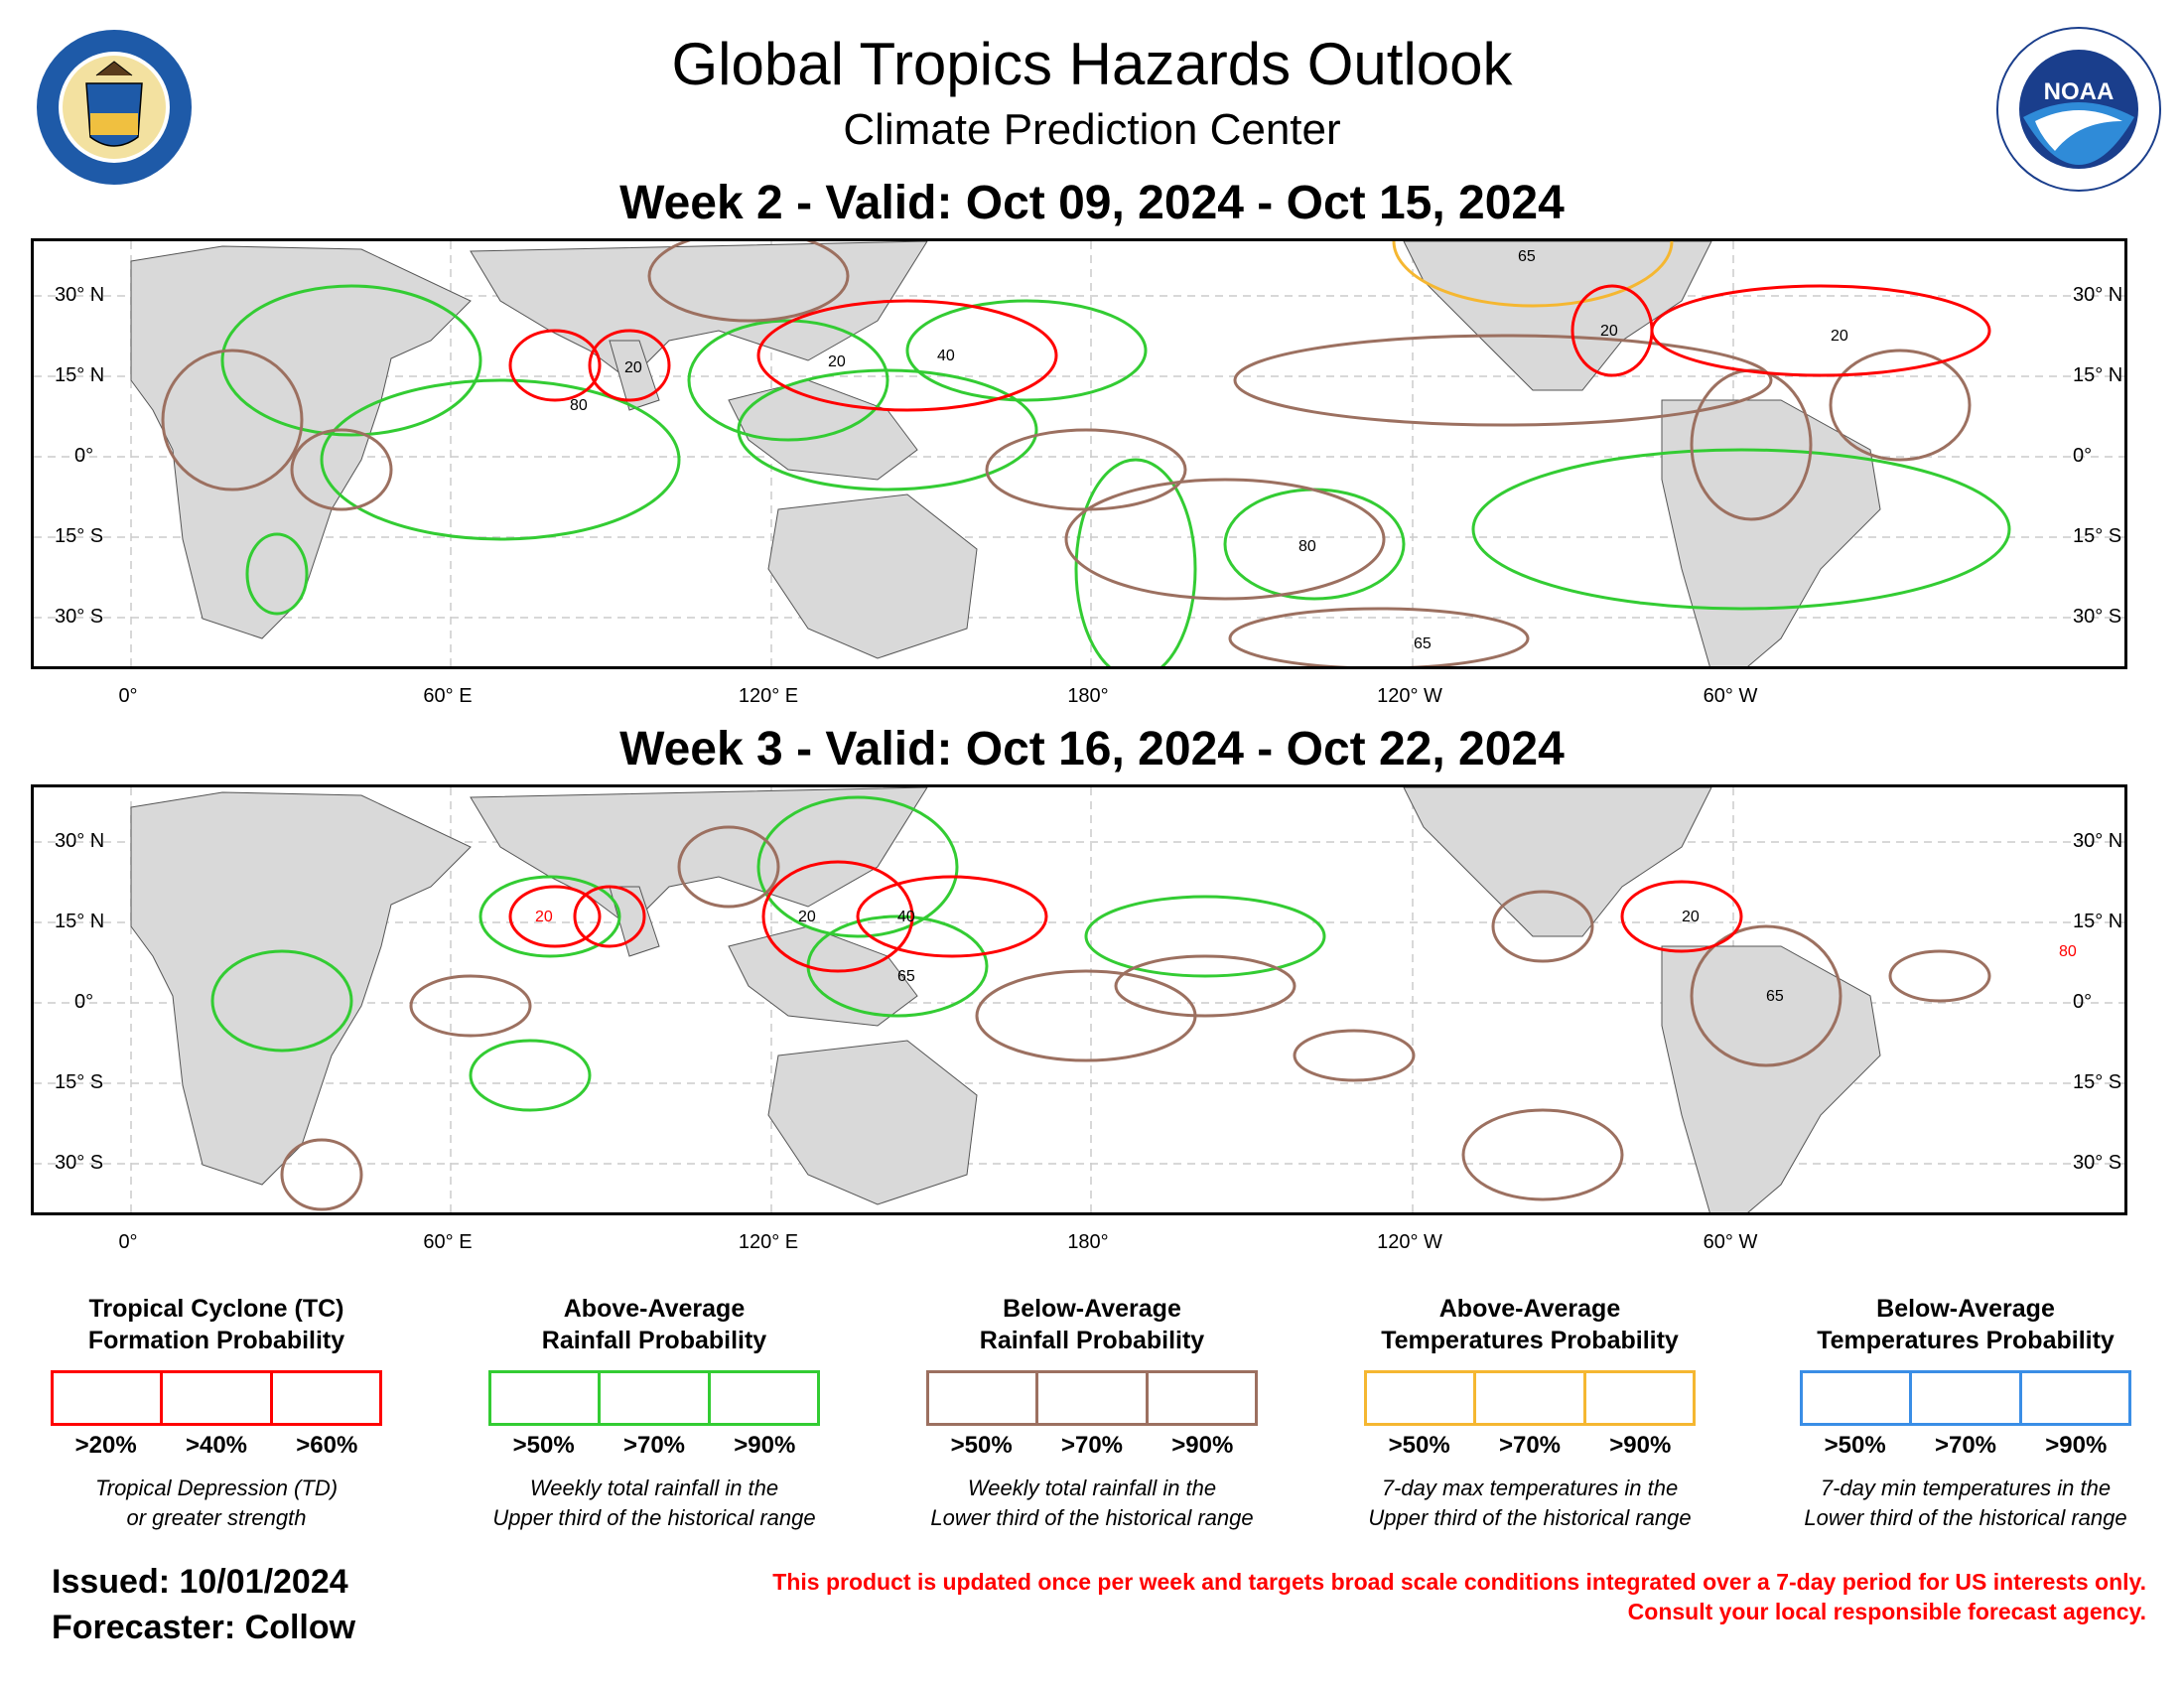 This screenshot has height=1688, width=2184. I want to click on week2-lon-label: 120° E, so click(768, 696).